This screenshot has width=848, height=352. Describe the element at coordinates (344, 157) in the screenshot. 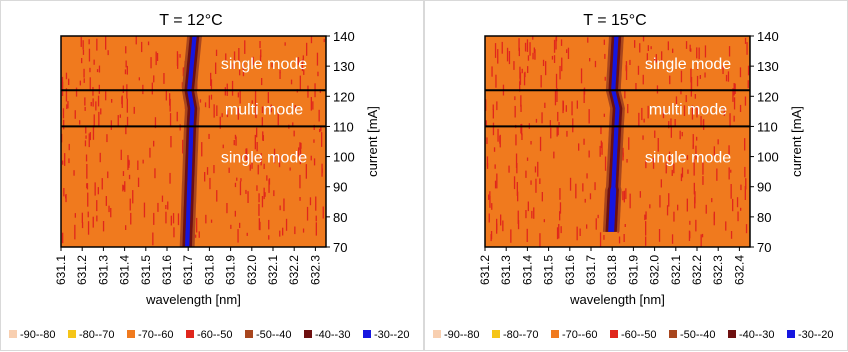

I see `y-tick-label: 100` at that location.